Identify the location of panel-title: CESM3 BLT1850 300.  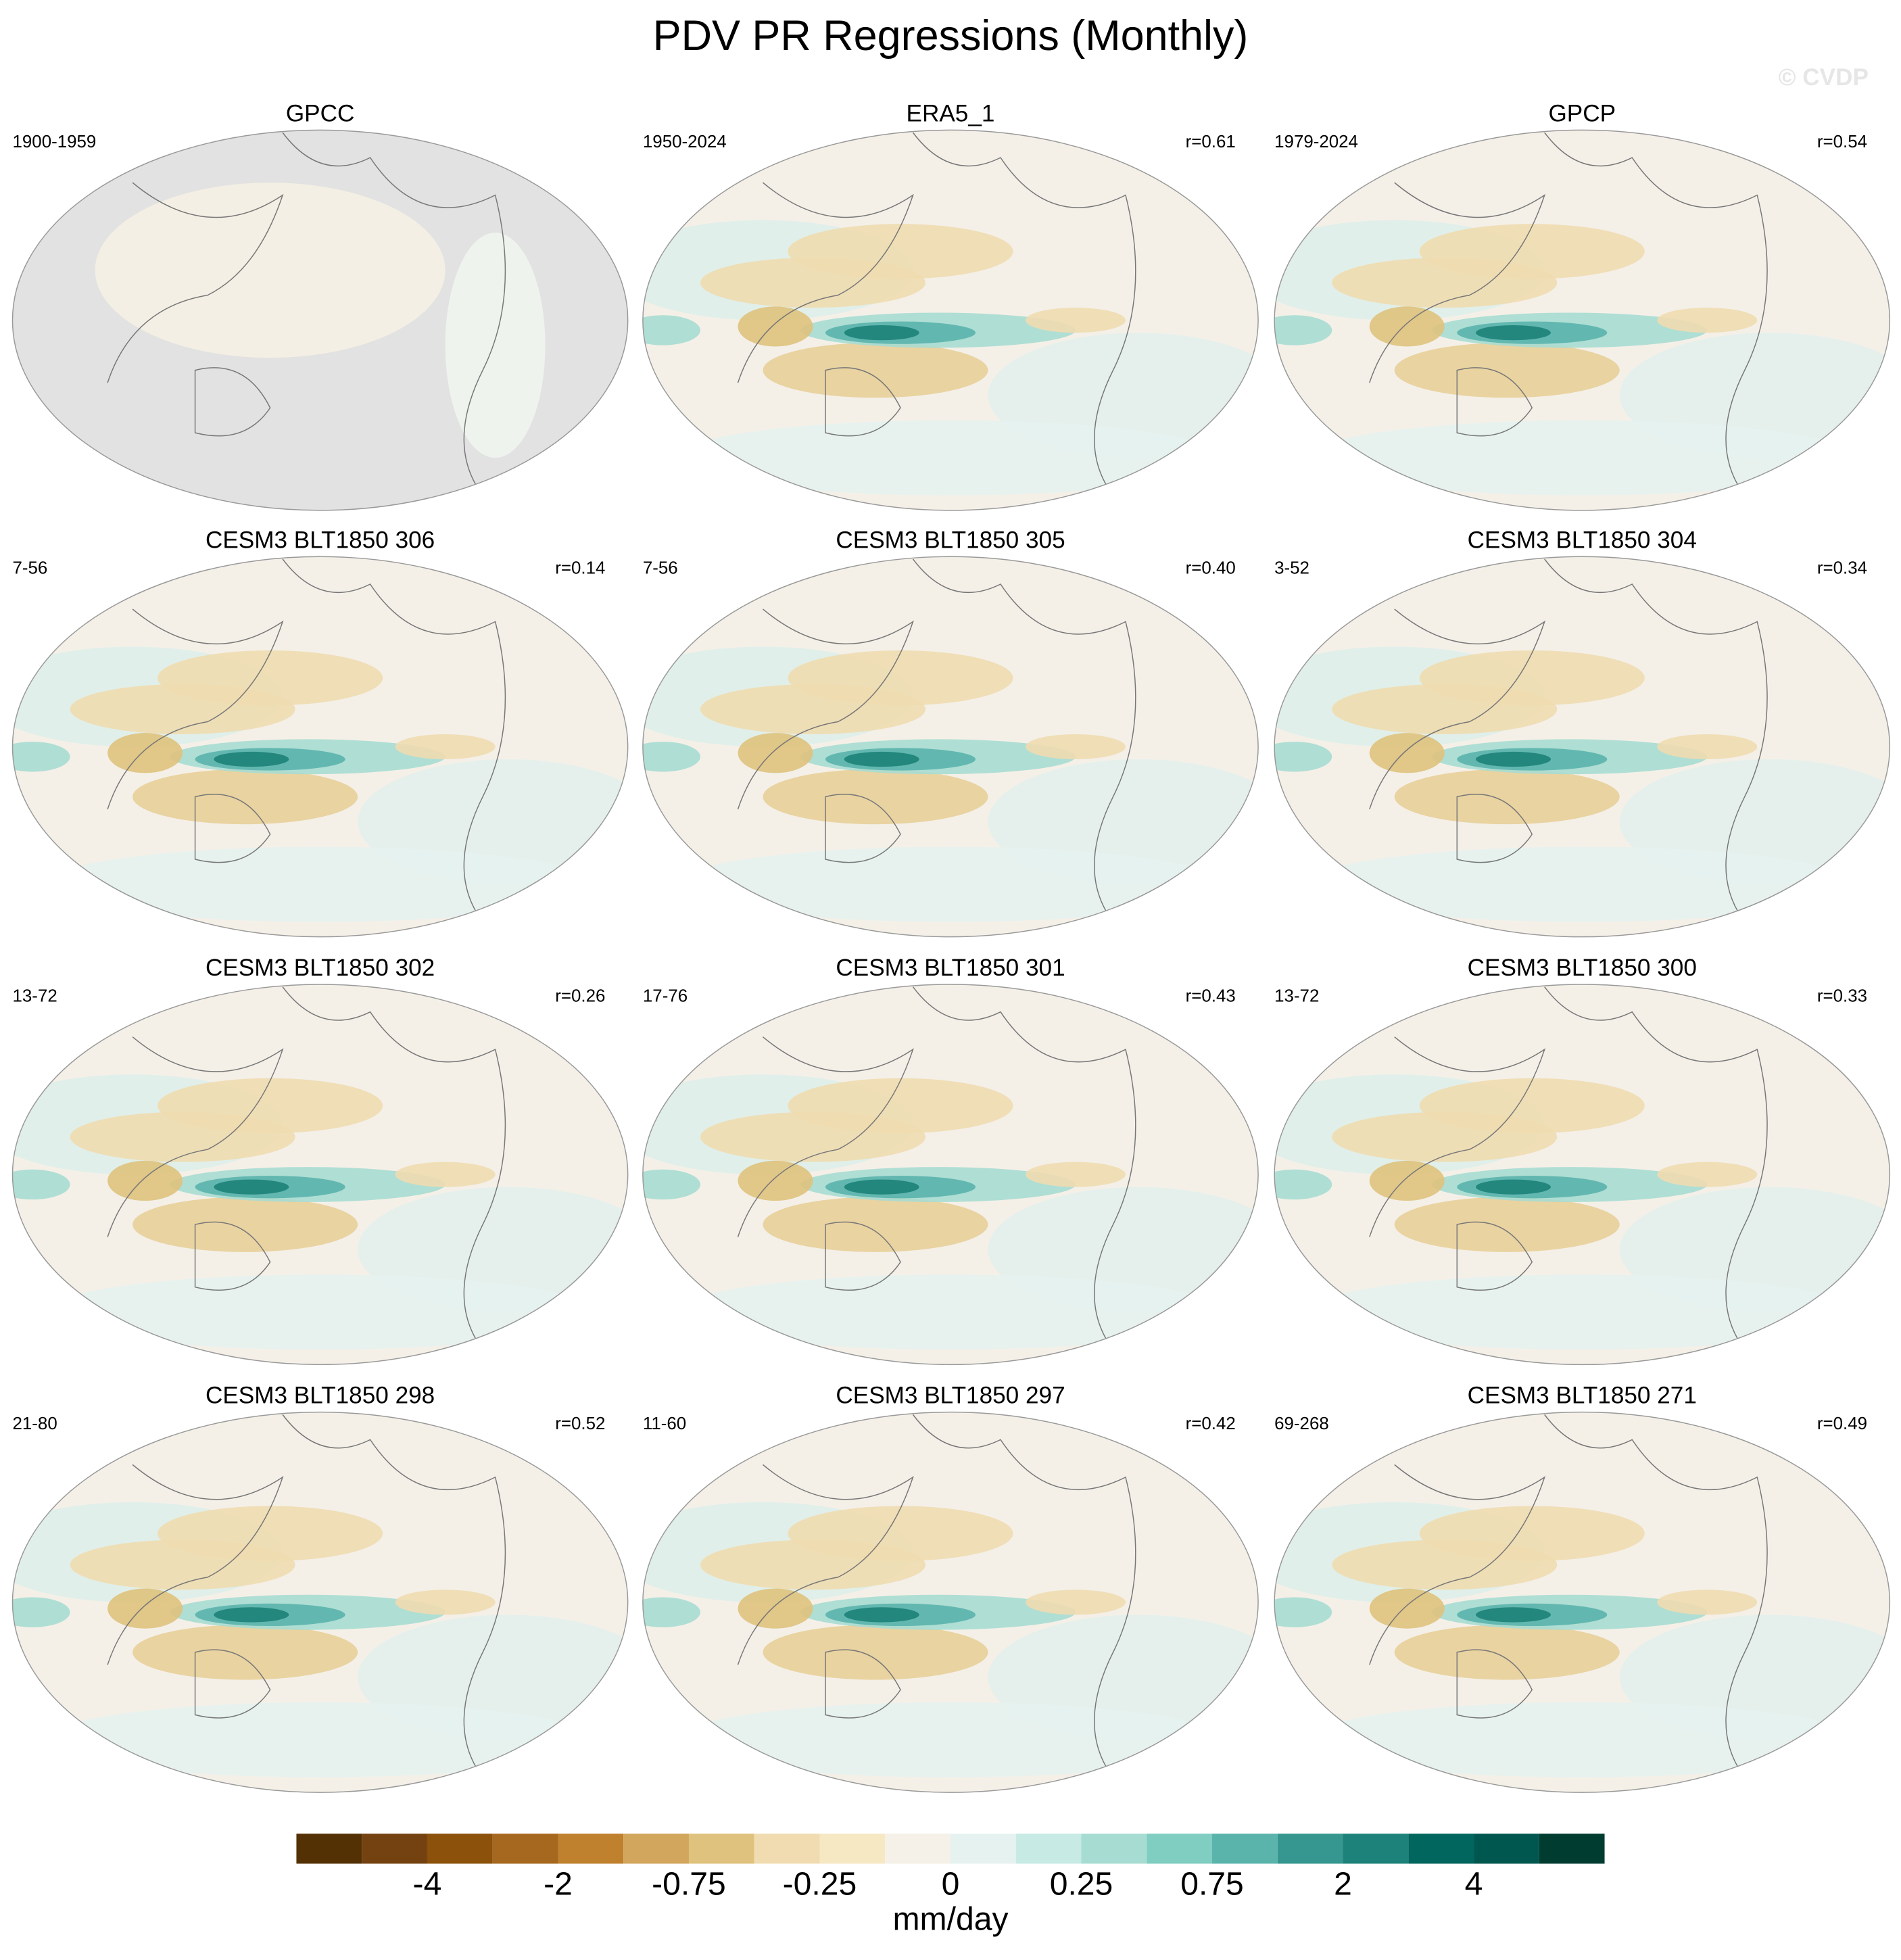
(1582, 968).